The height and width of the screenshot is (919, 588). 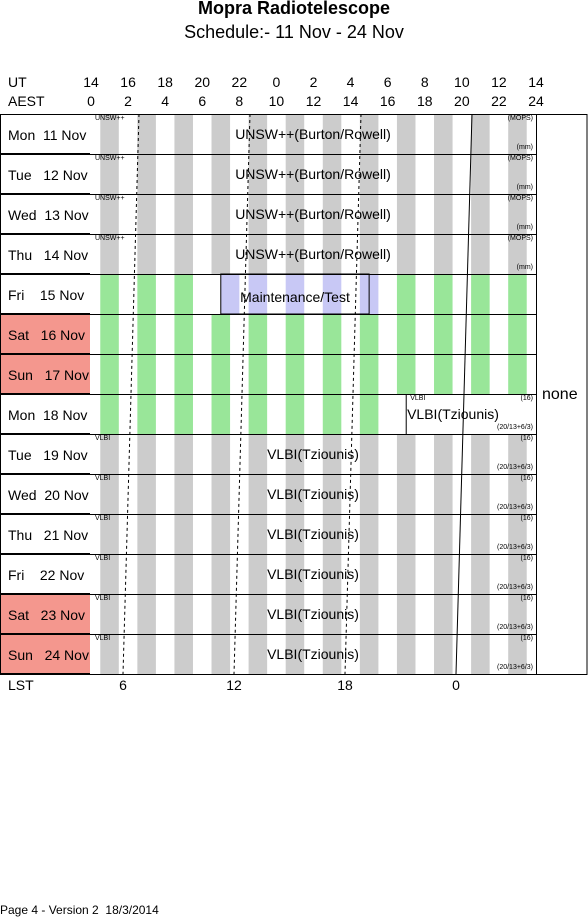 What do you see at coordinates (123, 685) in the screenshot?
I see `lst-tick: 6` at bounding box center [123, 685].